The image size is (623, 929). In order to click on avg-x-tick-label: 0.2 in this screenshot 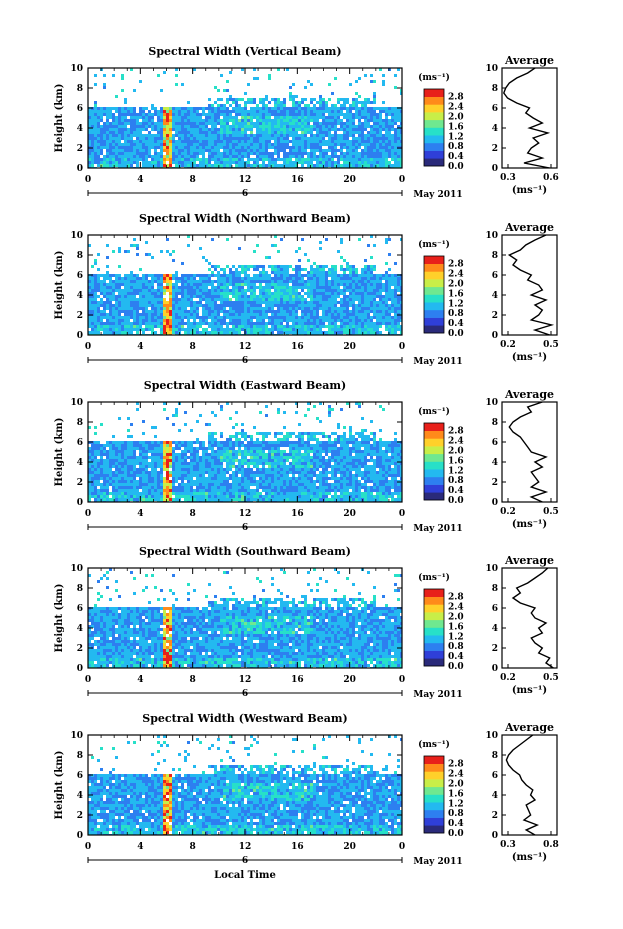, I will do `click(508, 678)`.